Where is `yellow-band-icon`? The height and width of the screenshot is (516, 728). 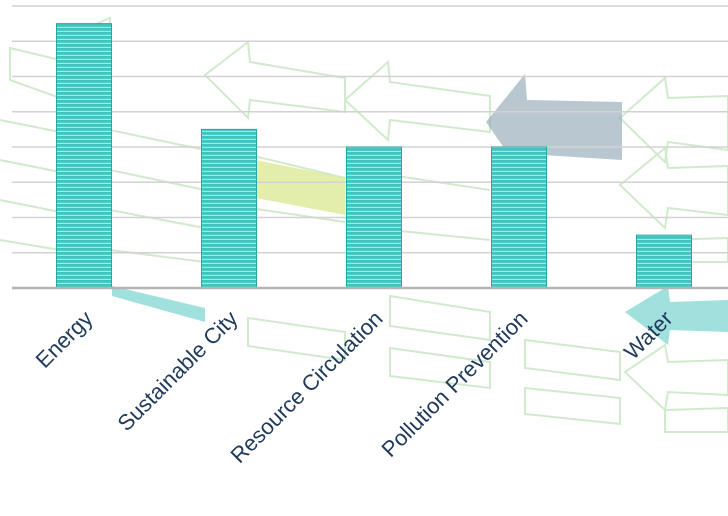 yellow-band-icon is located at coordinates (300, 187).